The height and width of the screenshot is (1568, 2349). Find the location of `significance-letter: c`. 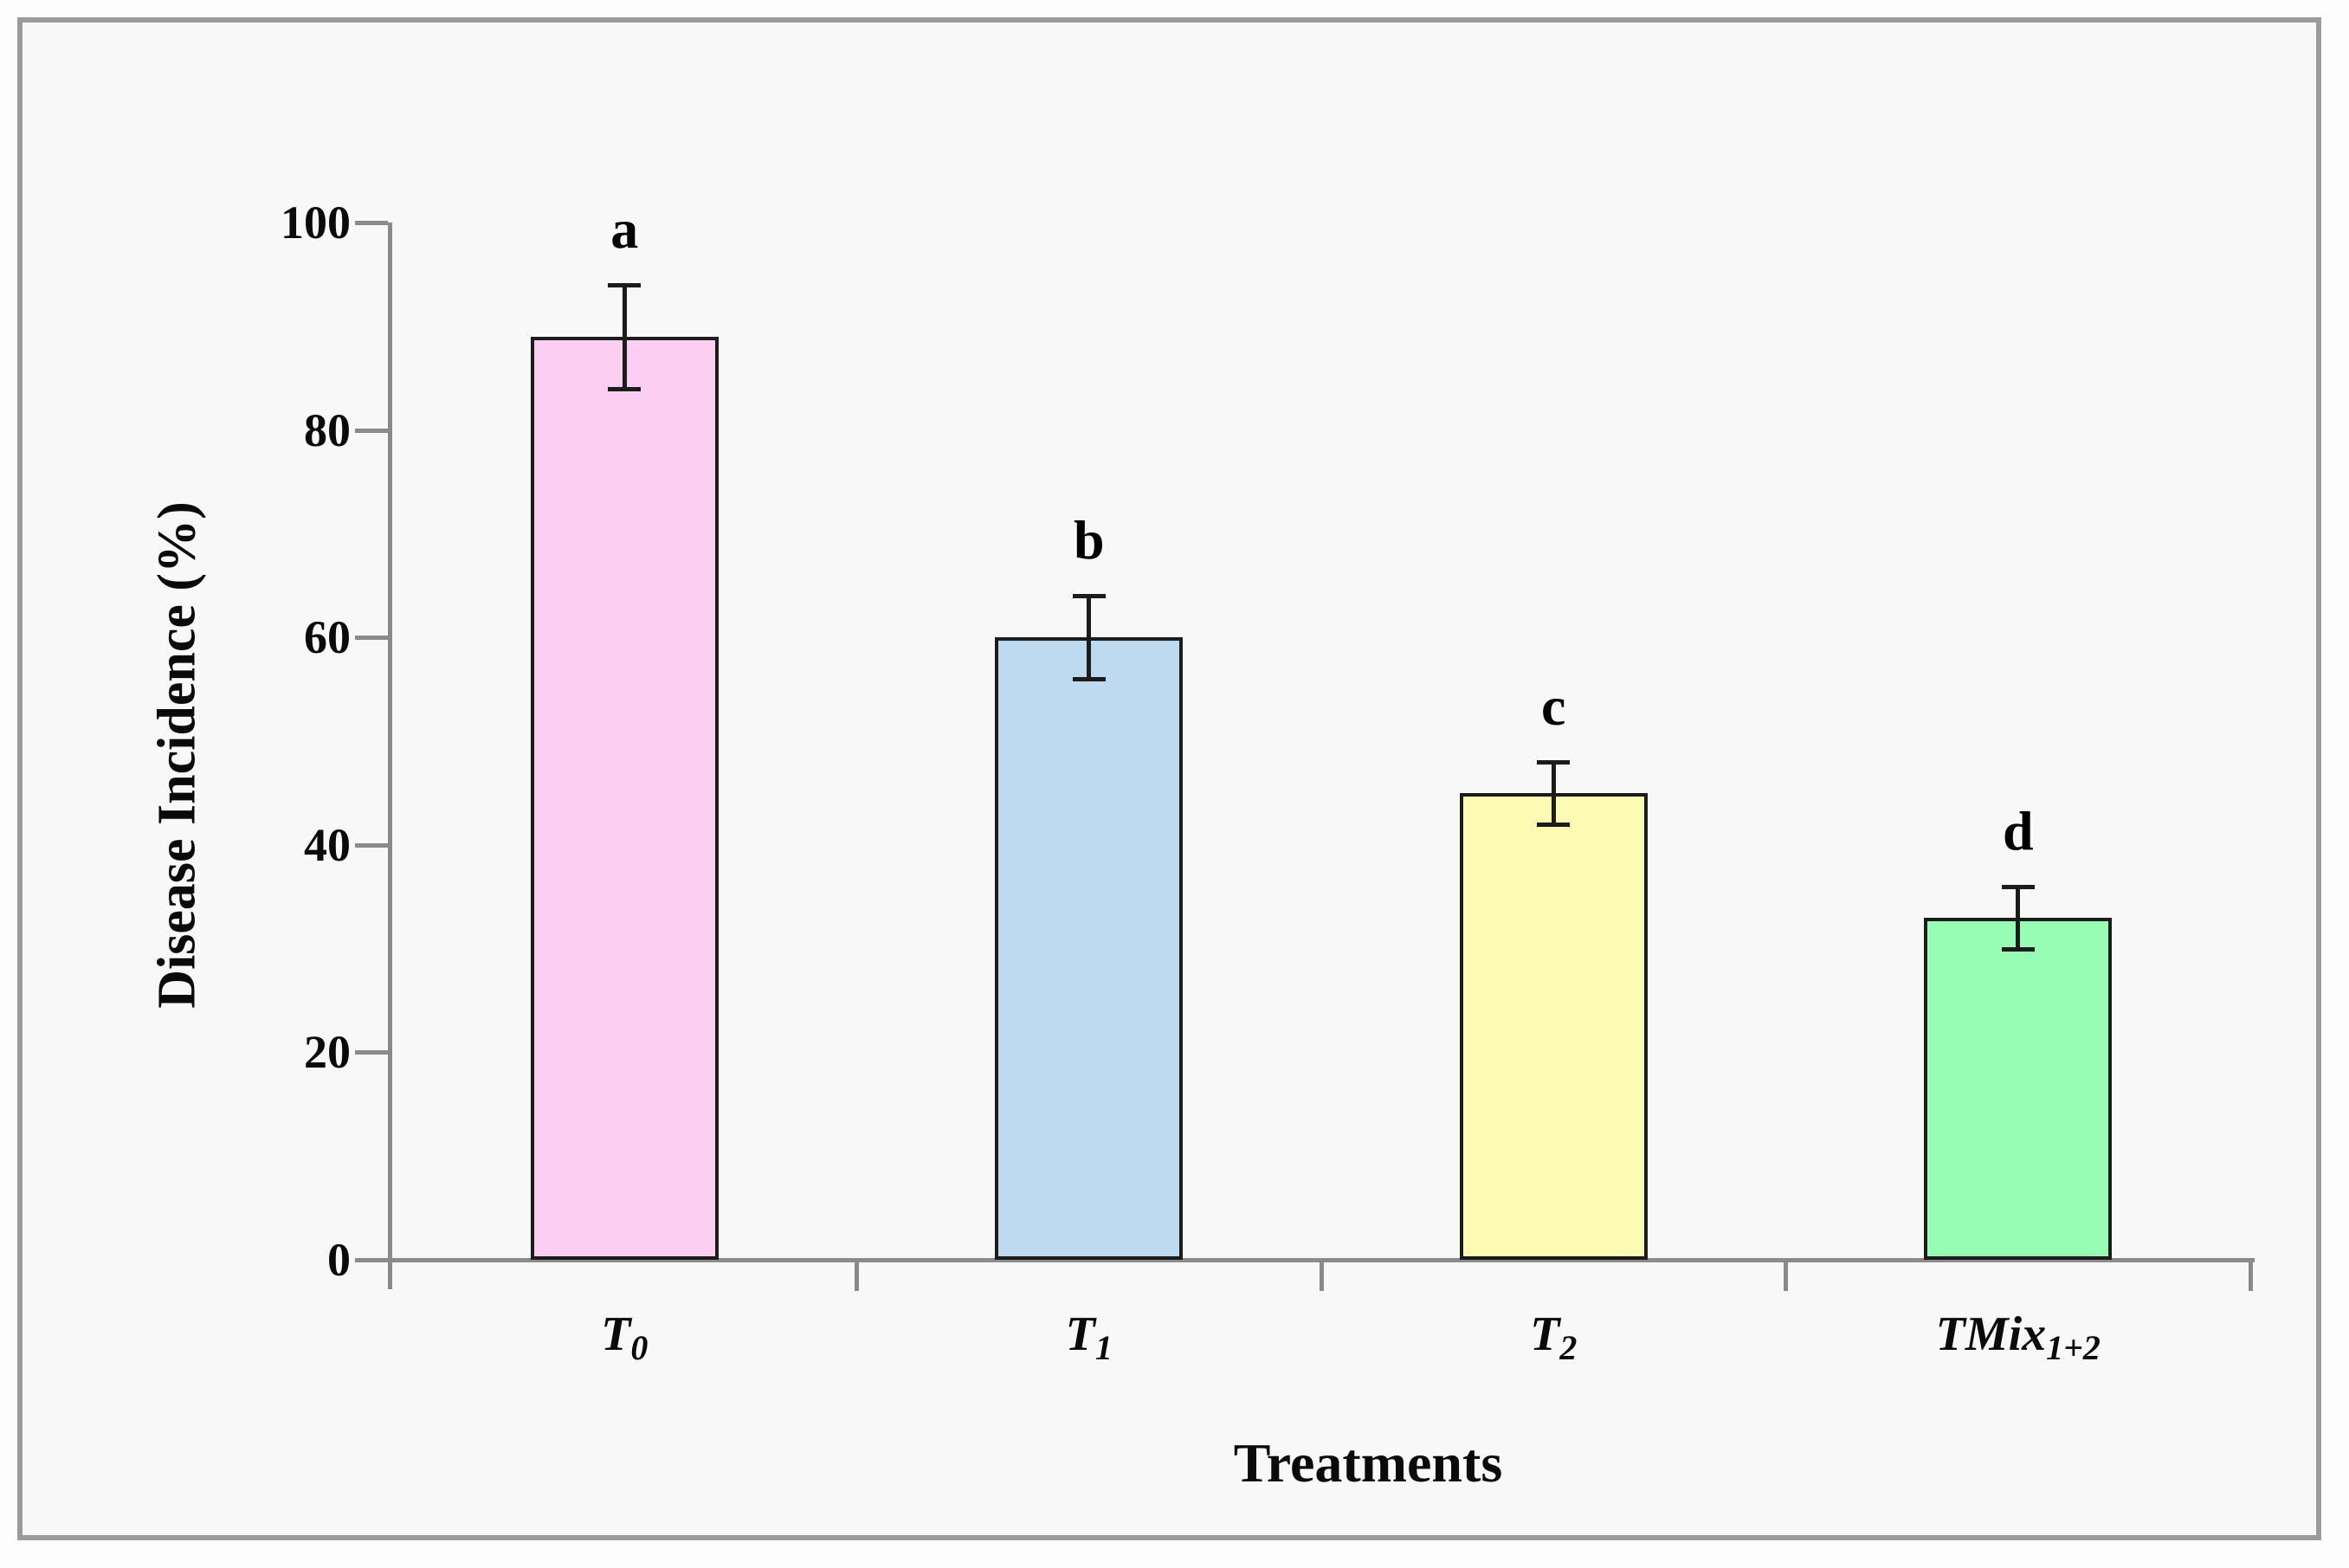

significance-letter: c is located at coordinates (1553, 705).